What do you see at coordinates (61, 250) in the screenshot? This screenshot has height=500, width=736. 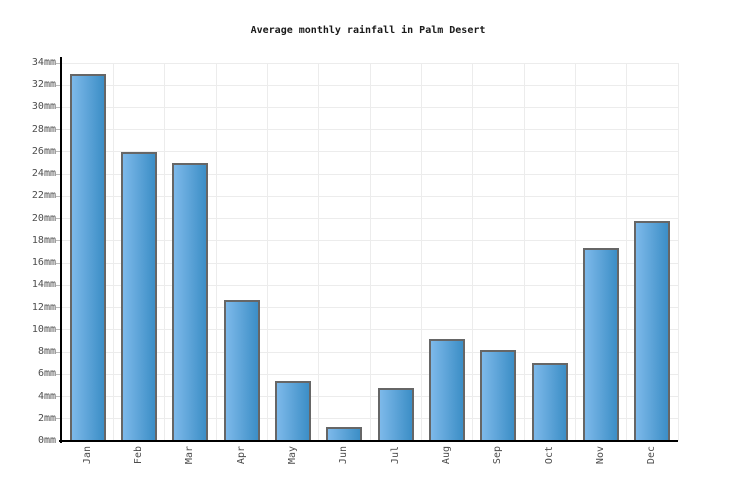 I see `y-axis-line` at bounding box center [61, 250].